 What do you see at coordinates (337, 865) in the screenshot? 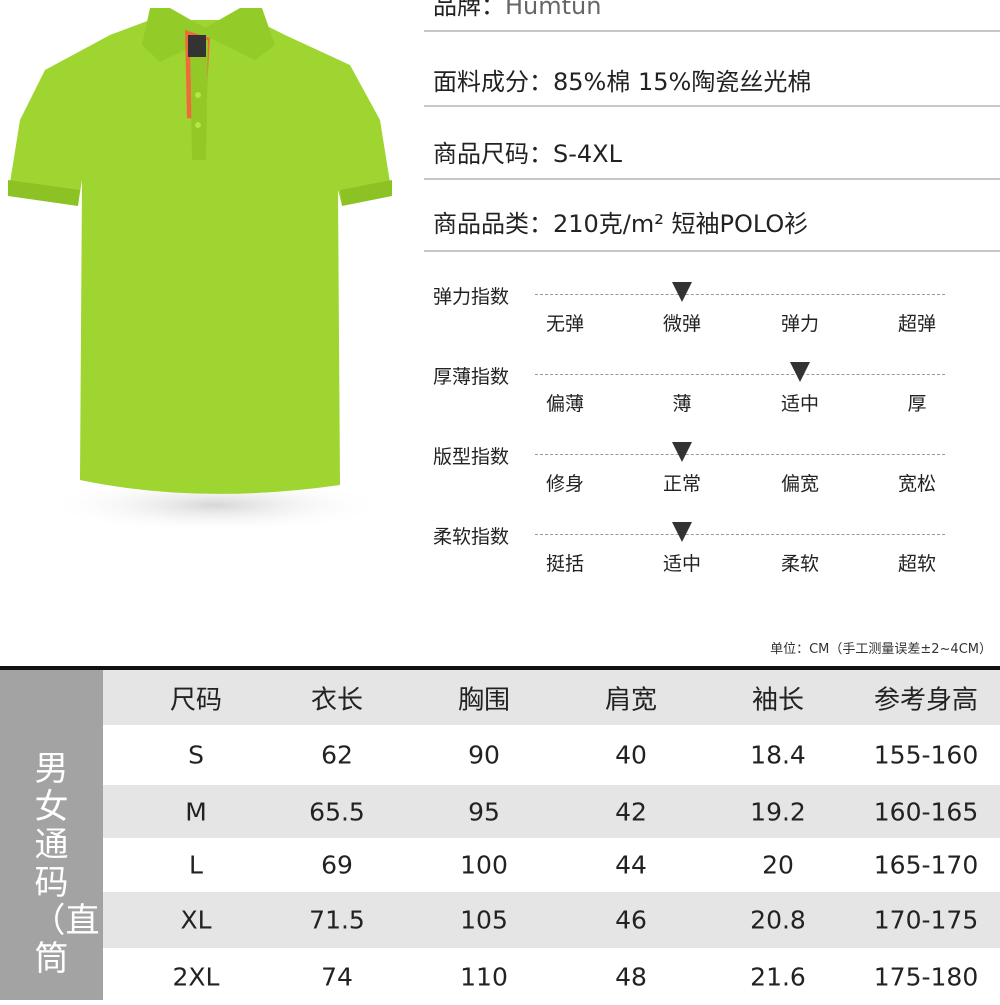
I see `table-cell: 69` at bounding box center [337, 865].